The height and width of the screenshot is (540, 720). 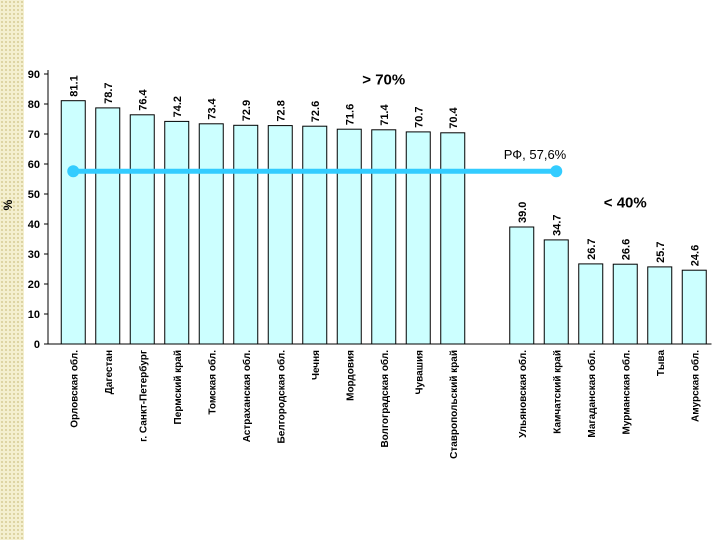 I want to click on category-label: Белгородская обл., so click(x=281, y=397).